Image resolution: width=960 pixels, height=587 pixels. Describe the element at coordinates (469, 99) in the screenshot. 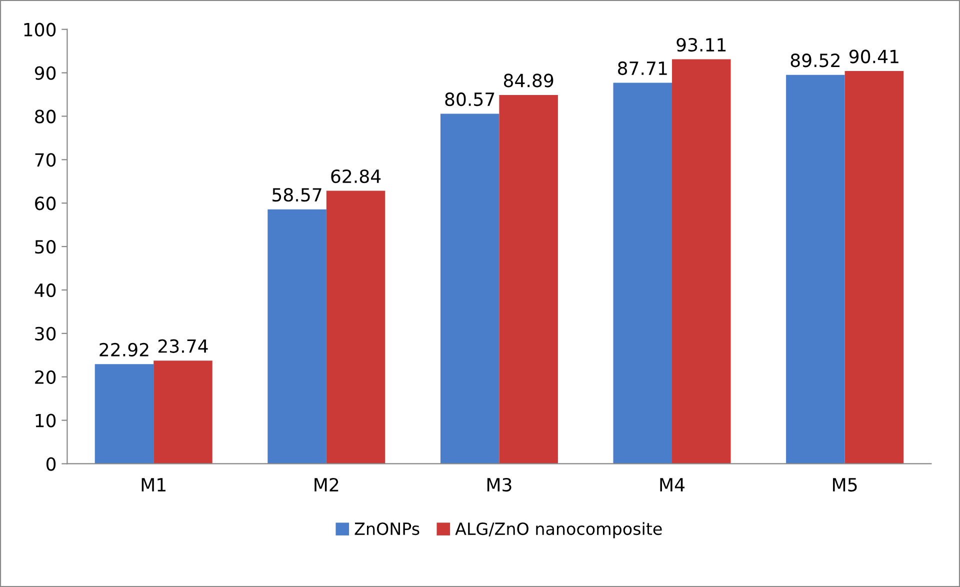

I see `data-label: 80.57` at that location.